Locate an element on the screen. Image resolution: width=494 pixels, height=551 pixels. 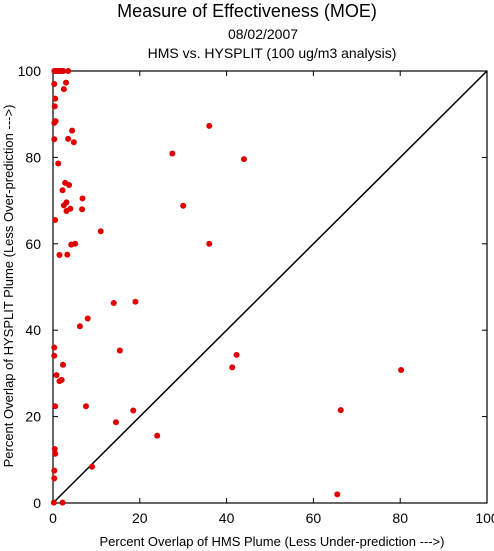
x-tick-label: 60 is located at coordinates (314, 518).